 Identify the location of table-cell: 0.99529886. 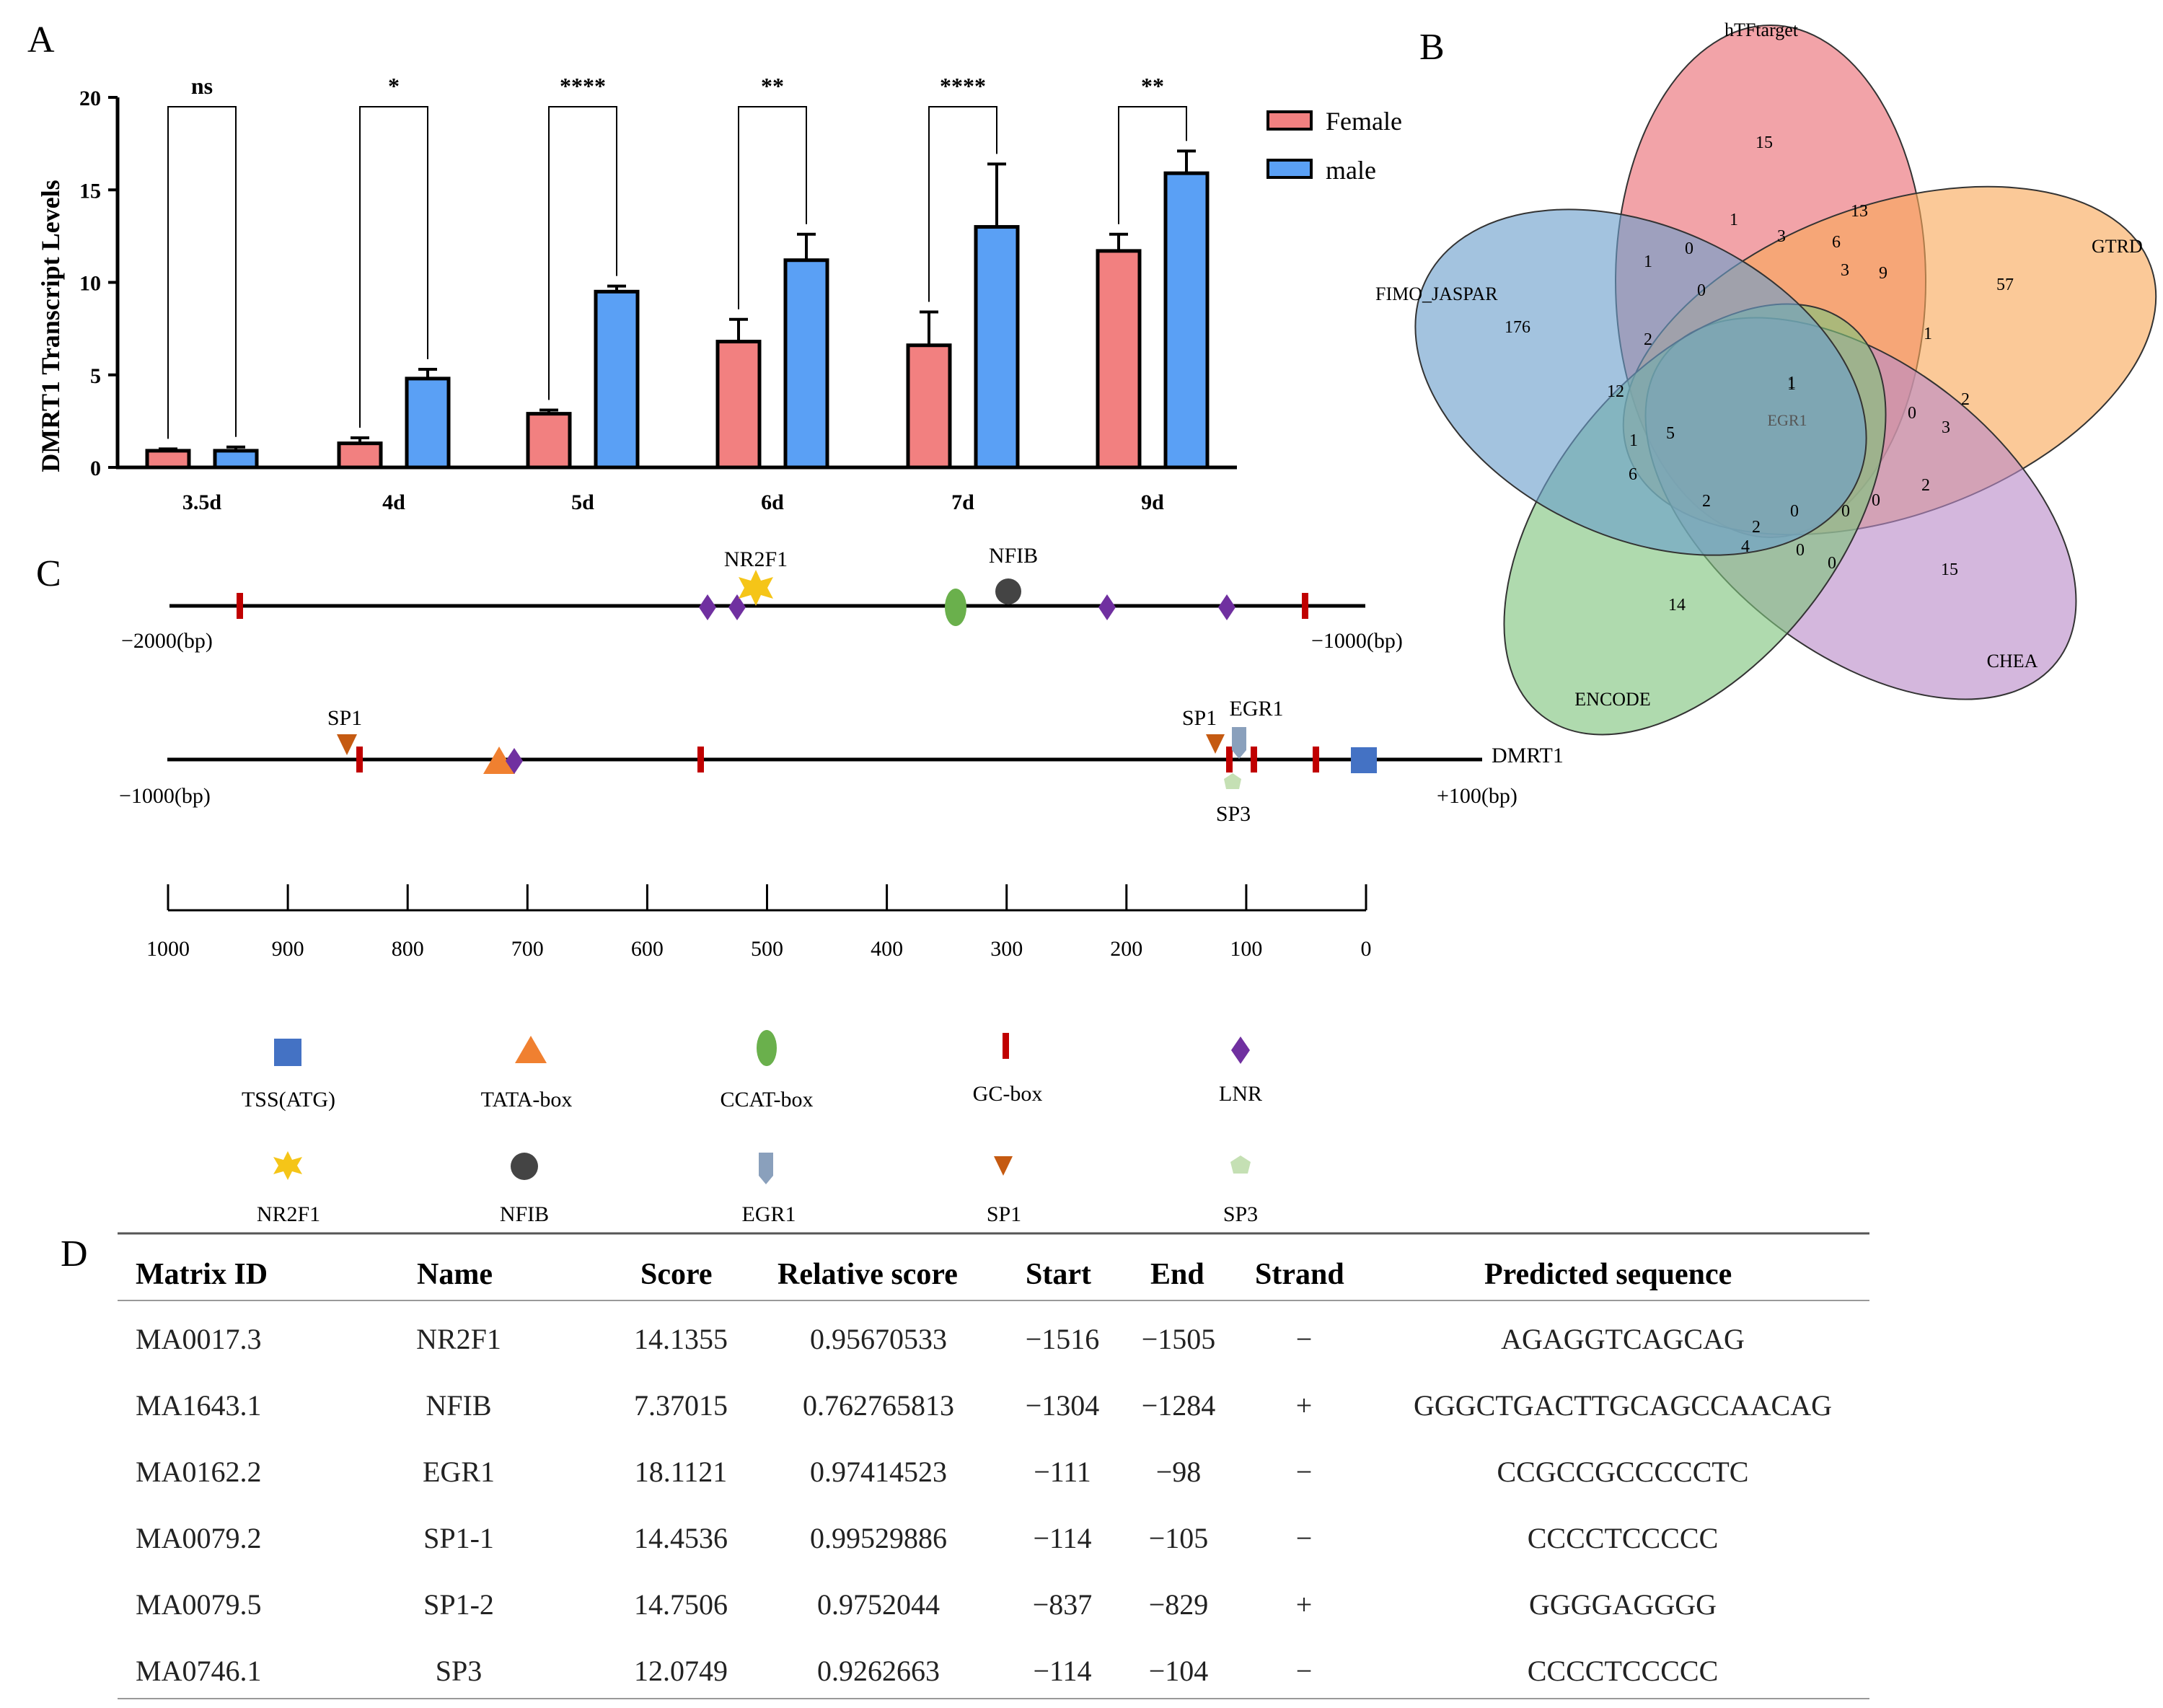
(878, 1538).